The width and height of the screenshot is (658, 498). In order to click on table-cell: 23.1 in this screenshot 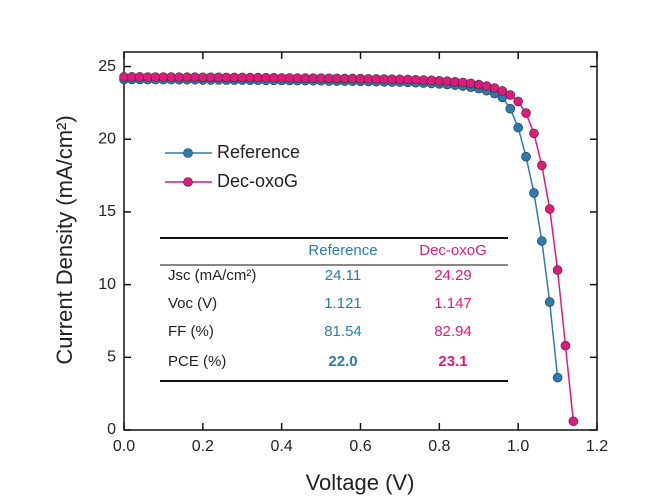, I will do `click(452, 361)`.